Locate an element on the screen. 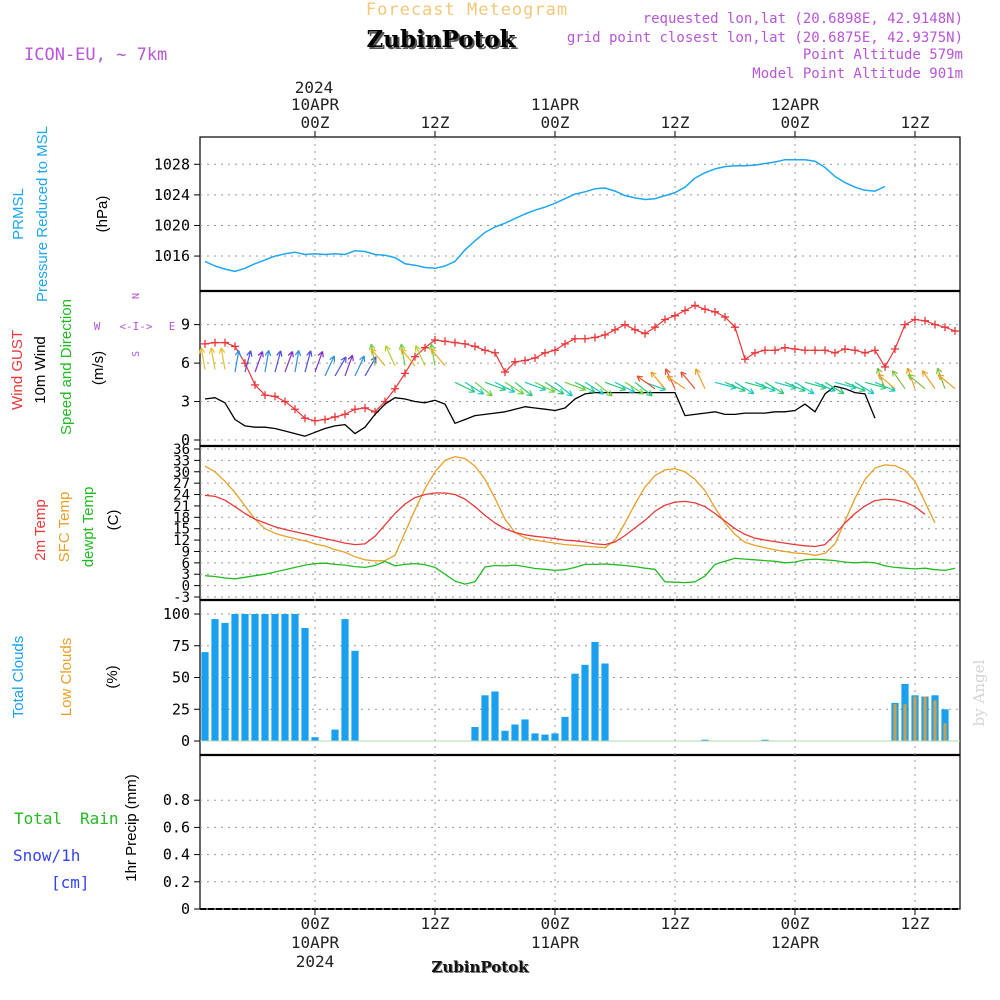 The width and height of the screenshot is (1000, 1000). compass-n: N is located at coordinates (136, 296).